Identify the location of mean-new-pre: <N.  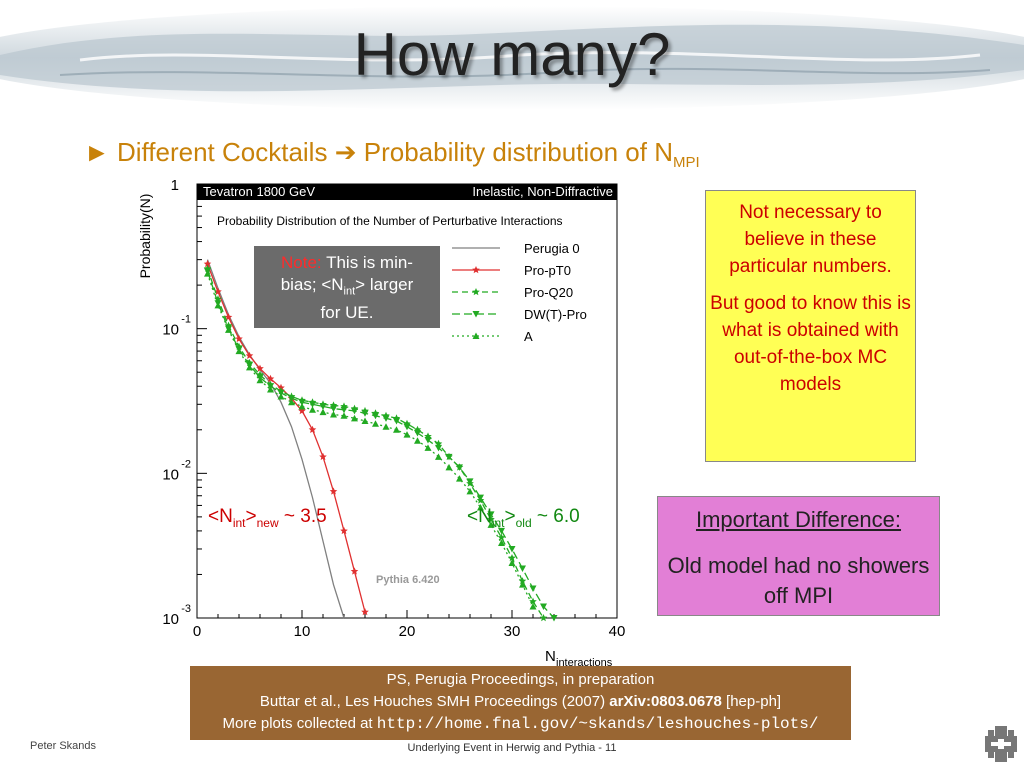
(220, 516).